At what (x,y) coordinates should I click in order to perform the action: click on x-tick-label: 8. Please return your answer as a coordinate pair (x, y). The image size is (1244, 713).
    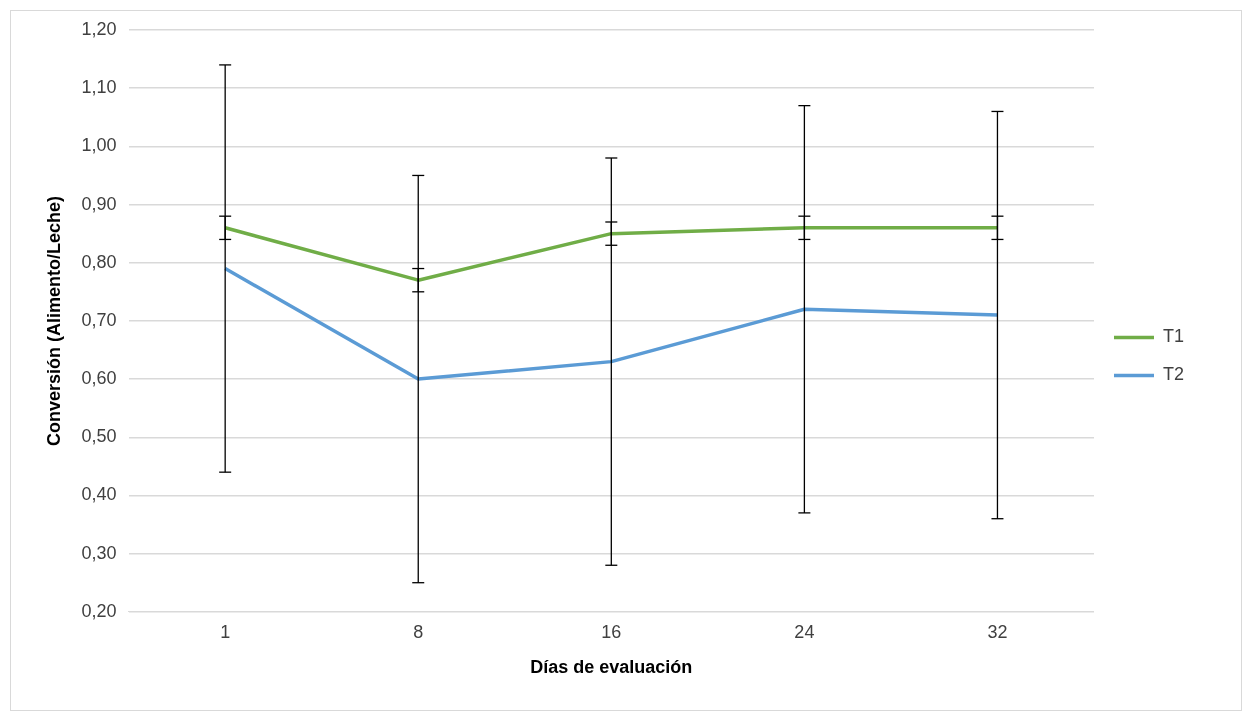
    Looking at the image, I should click on (418, 631).